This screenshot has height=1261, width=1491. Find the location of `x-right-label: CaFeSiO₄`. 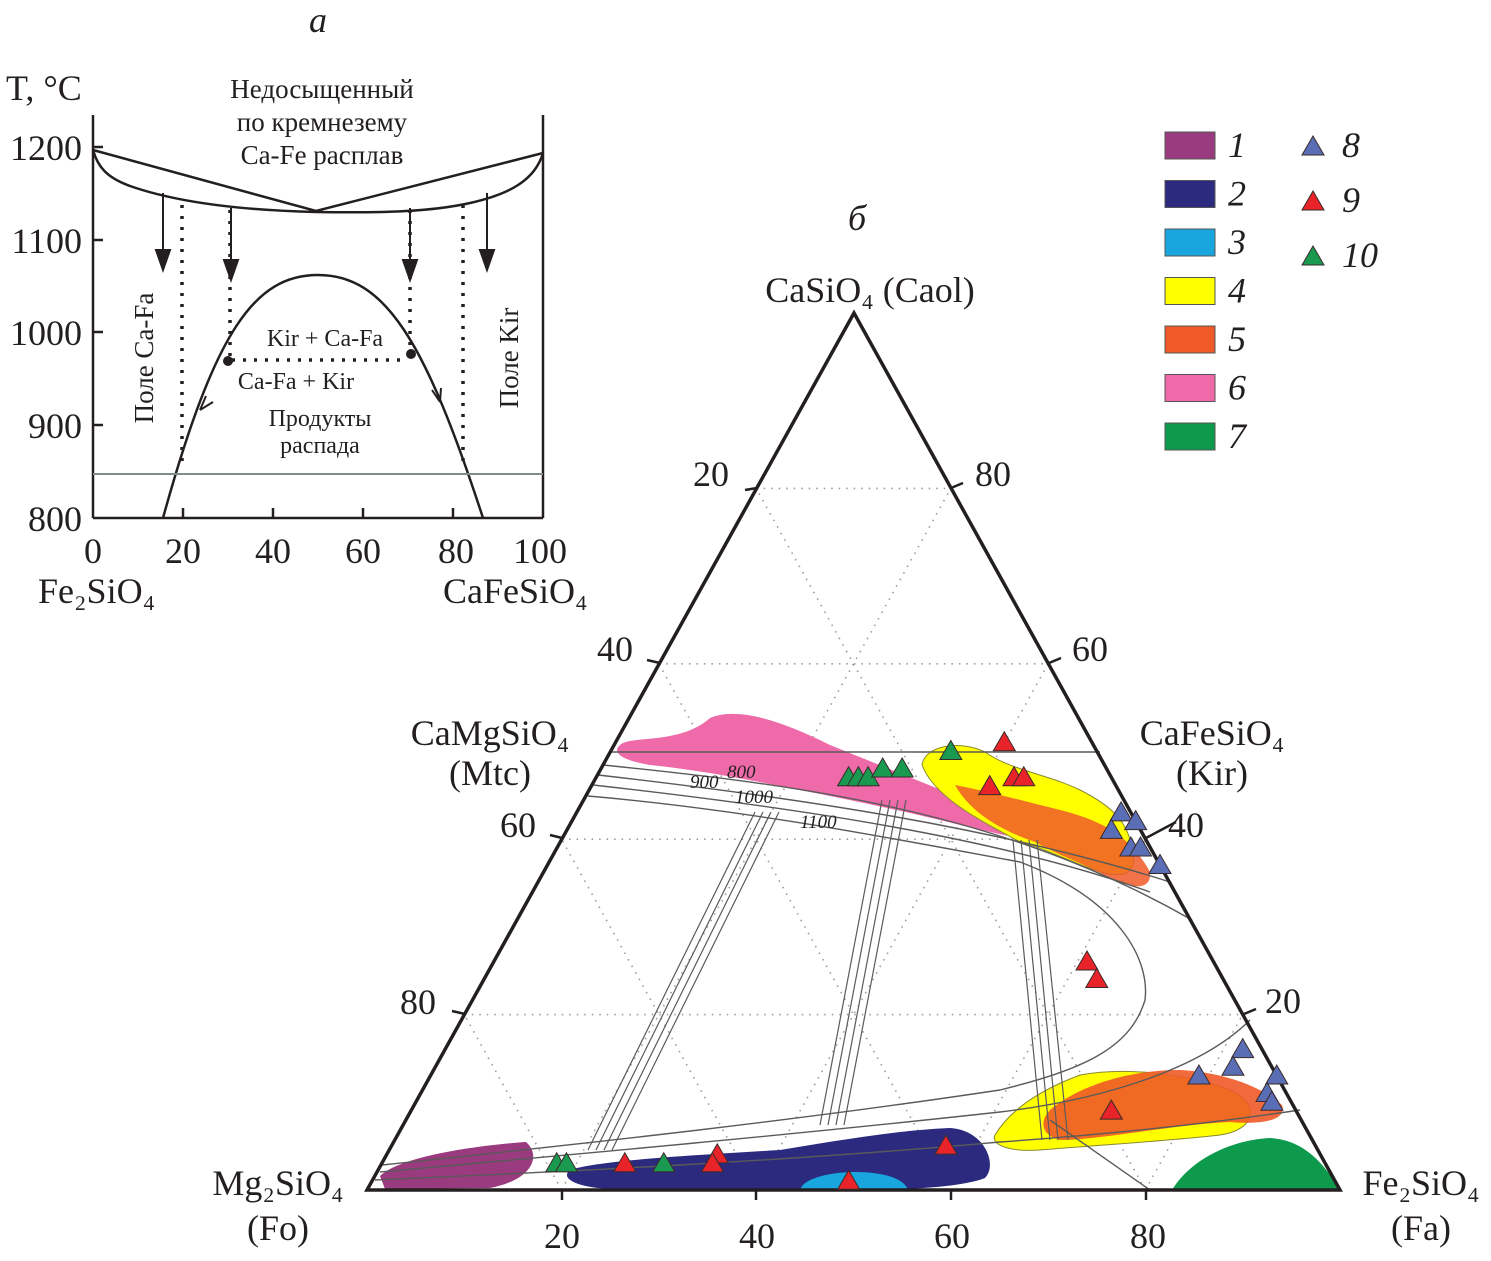

x-right-label: CaFeSiO₄ is located at coordinates (515, 591).